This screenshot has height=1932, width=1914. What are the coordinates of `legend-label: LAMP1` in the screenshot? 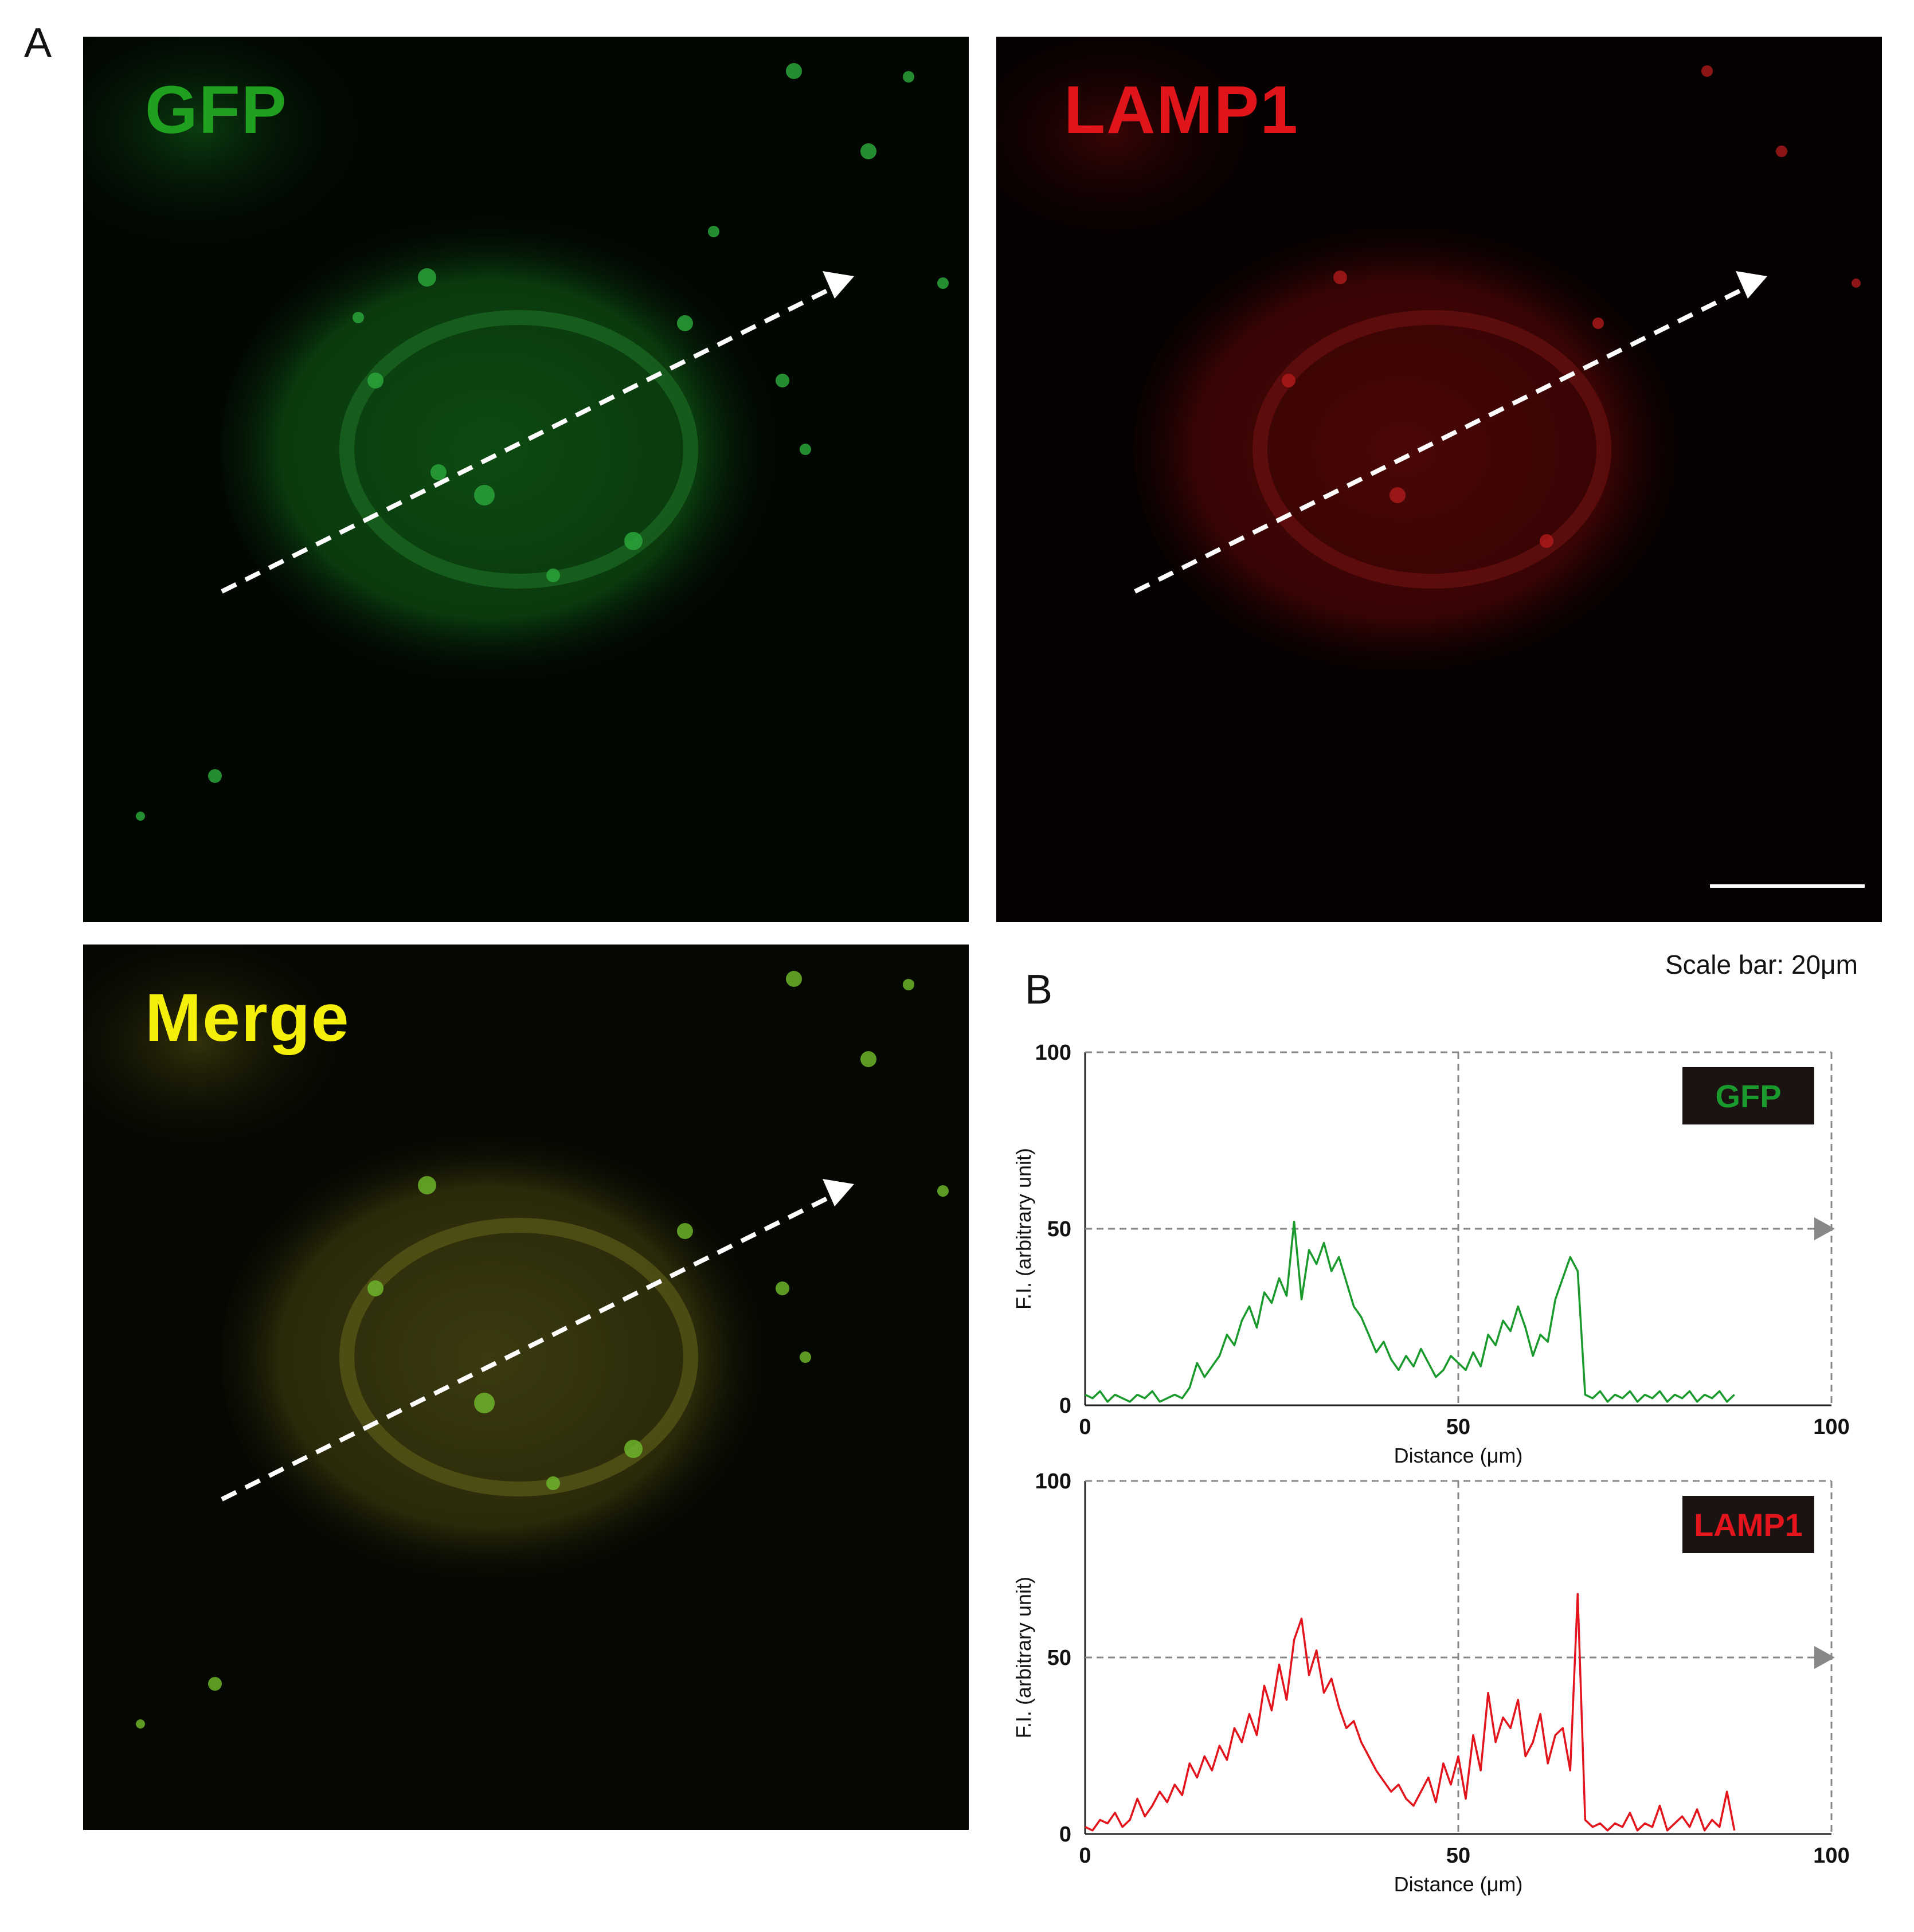 It's located at (1748, 1525).